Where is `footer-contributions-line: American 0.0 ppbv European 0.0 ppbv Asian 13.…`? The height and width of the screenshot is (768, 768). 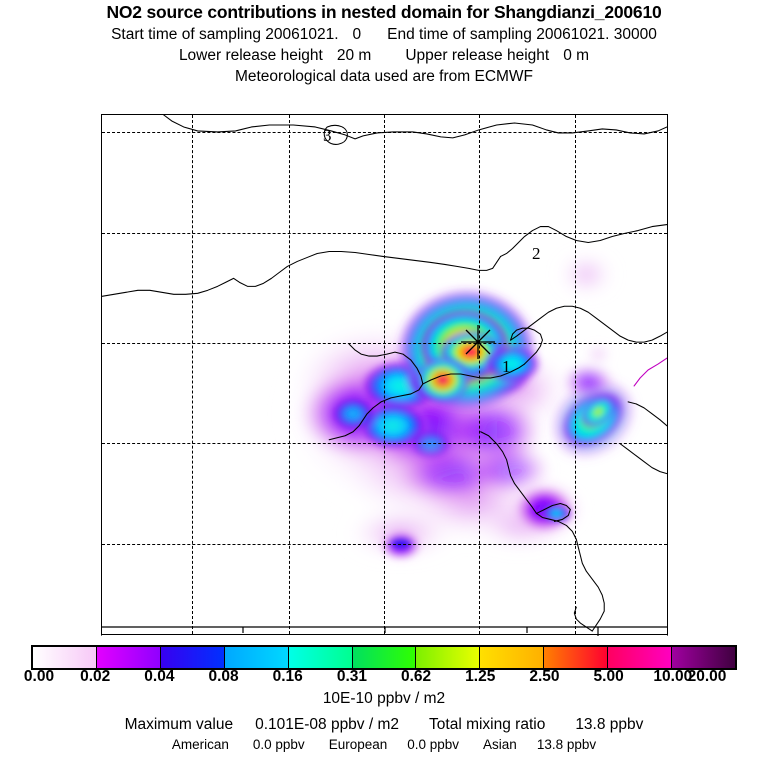 footer-contributions-line: American 0.0 ppbv European 0.0 ppbv Asian 13.… is located at coordinates (384, 744).